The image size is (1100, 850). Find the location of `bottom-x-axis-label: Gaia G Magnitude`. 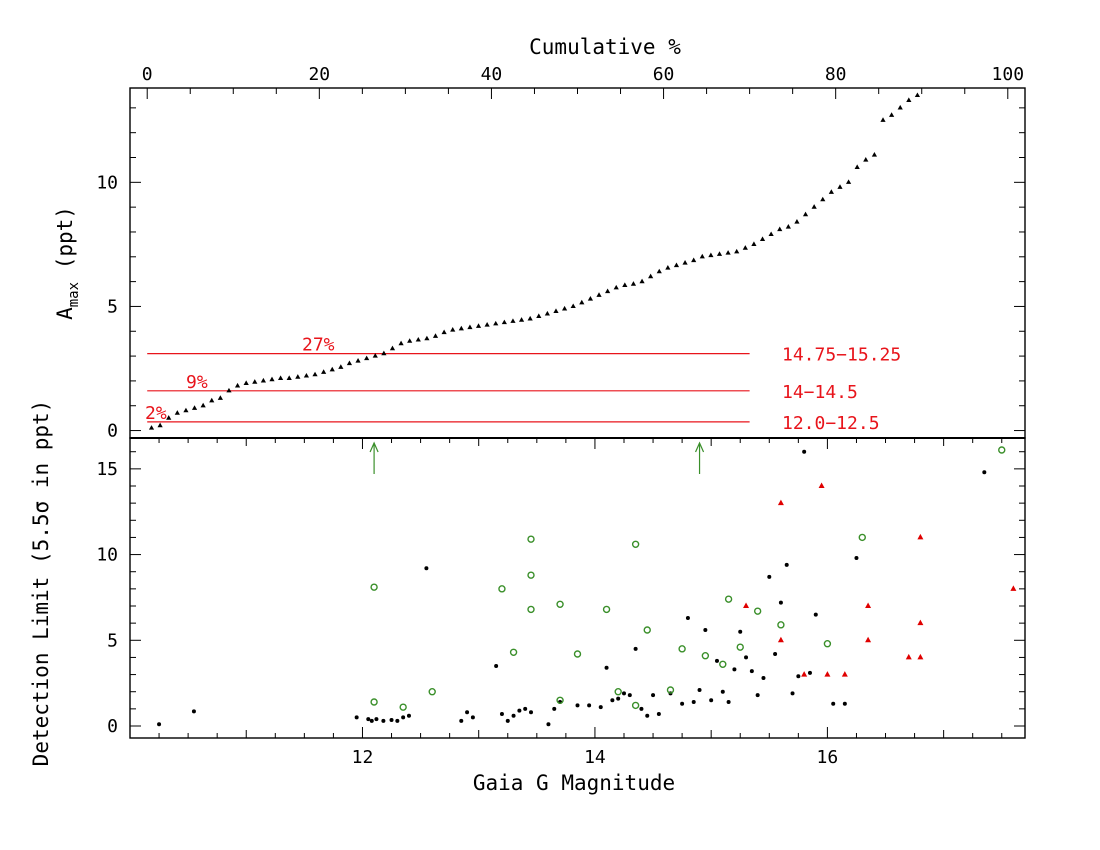

bottom-x-axis-label: Gaia G Magnitude is located at coordinates (574, 783).